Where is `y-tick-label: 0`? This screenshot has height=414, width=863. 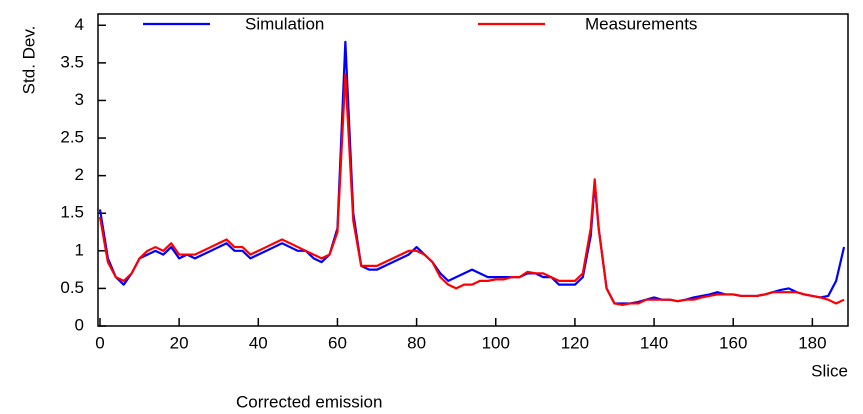
y-tick-label: 0 is located at coordinates (79, 324).